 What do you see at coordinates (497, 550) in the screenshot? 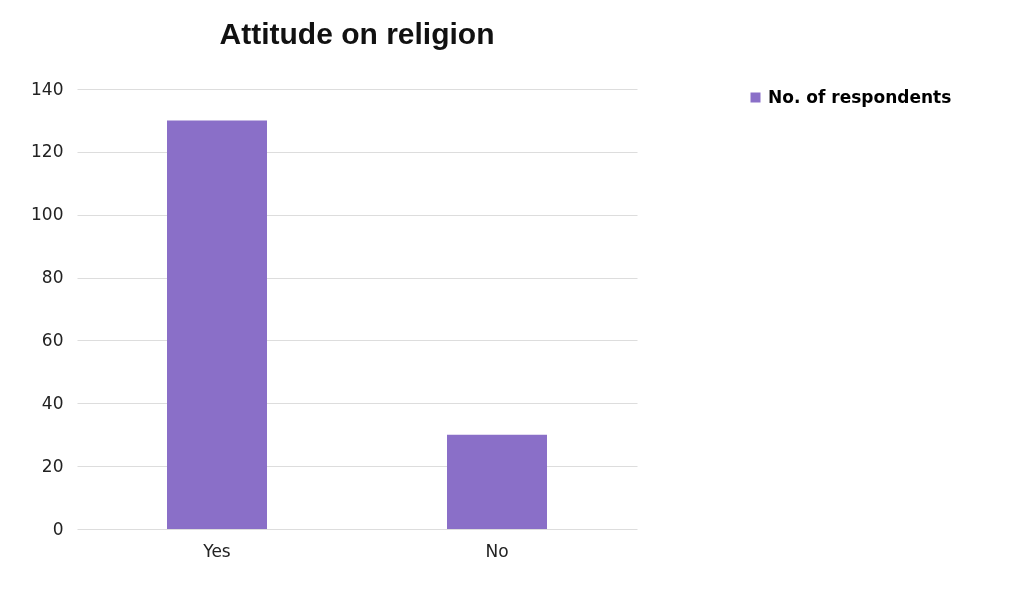
I see `x-tick-label: No` at bounding box center [497, 550].